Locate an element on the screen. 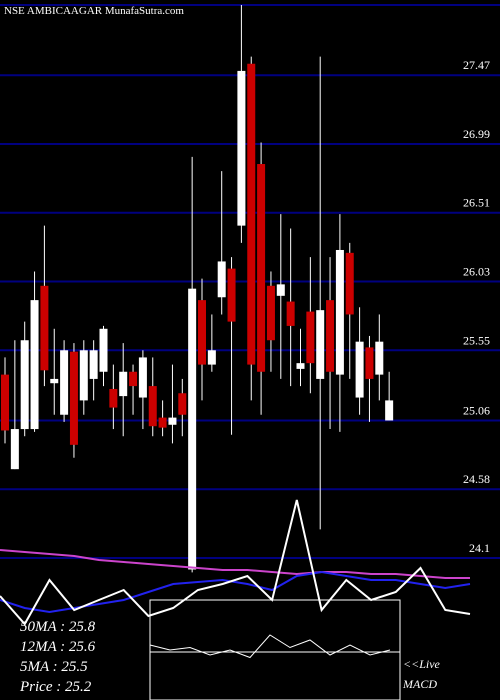 The height and width of the screenshot is (700, 500). y-tick-label: 25.55 is located at coordinates (476, 340).